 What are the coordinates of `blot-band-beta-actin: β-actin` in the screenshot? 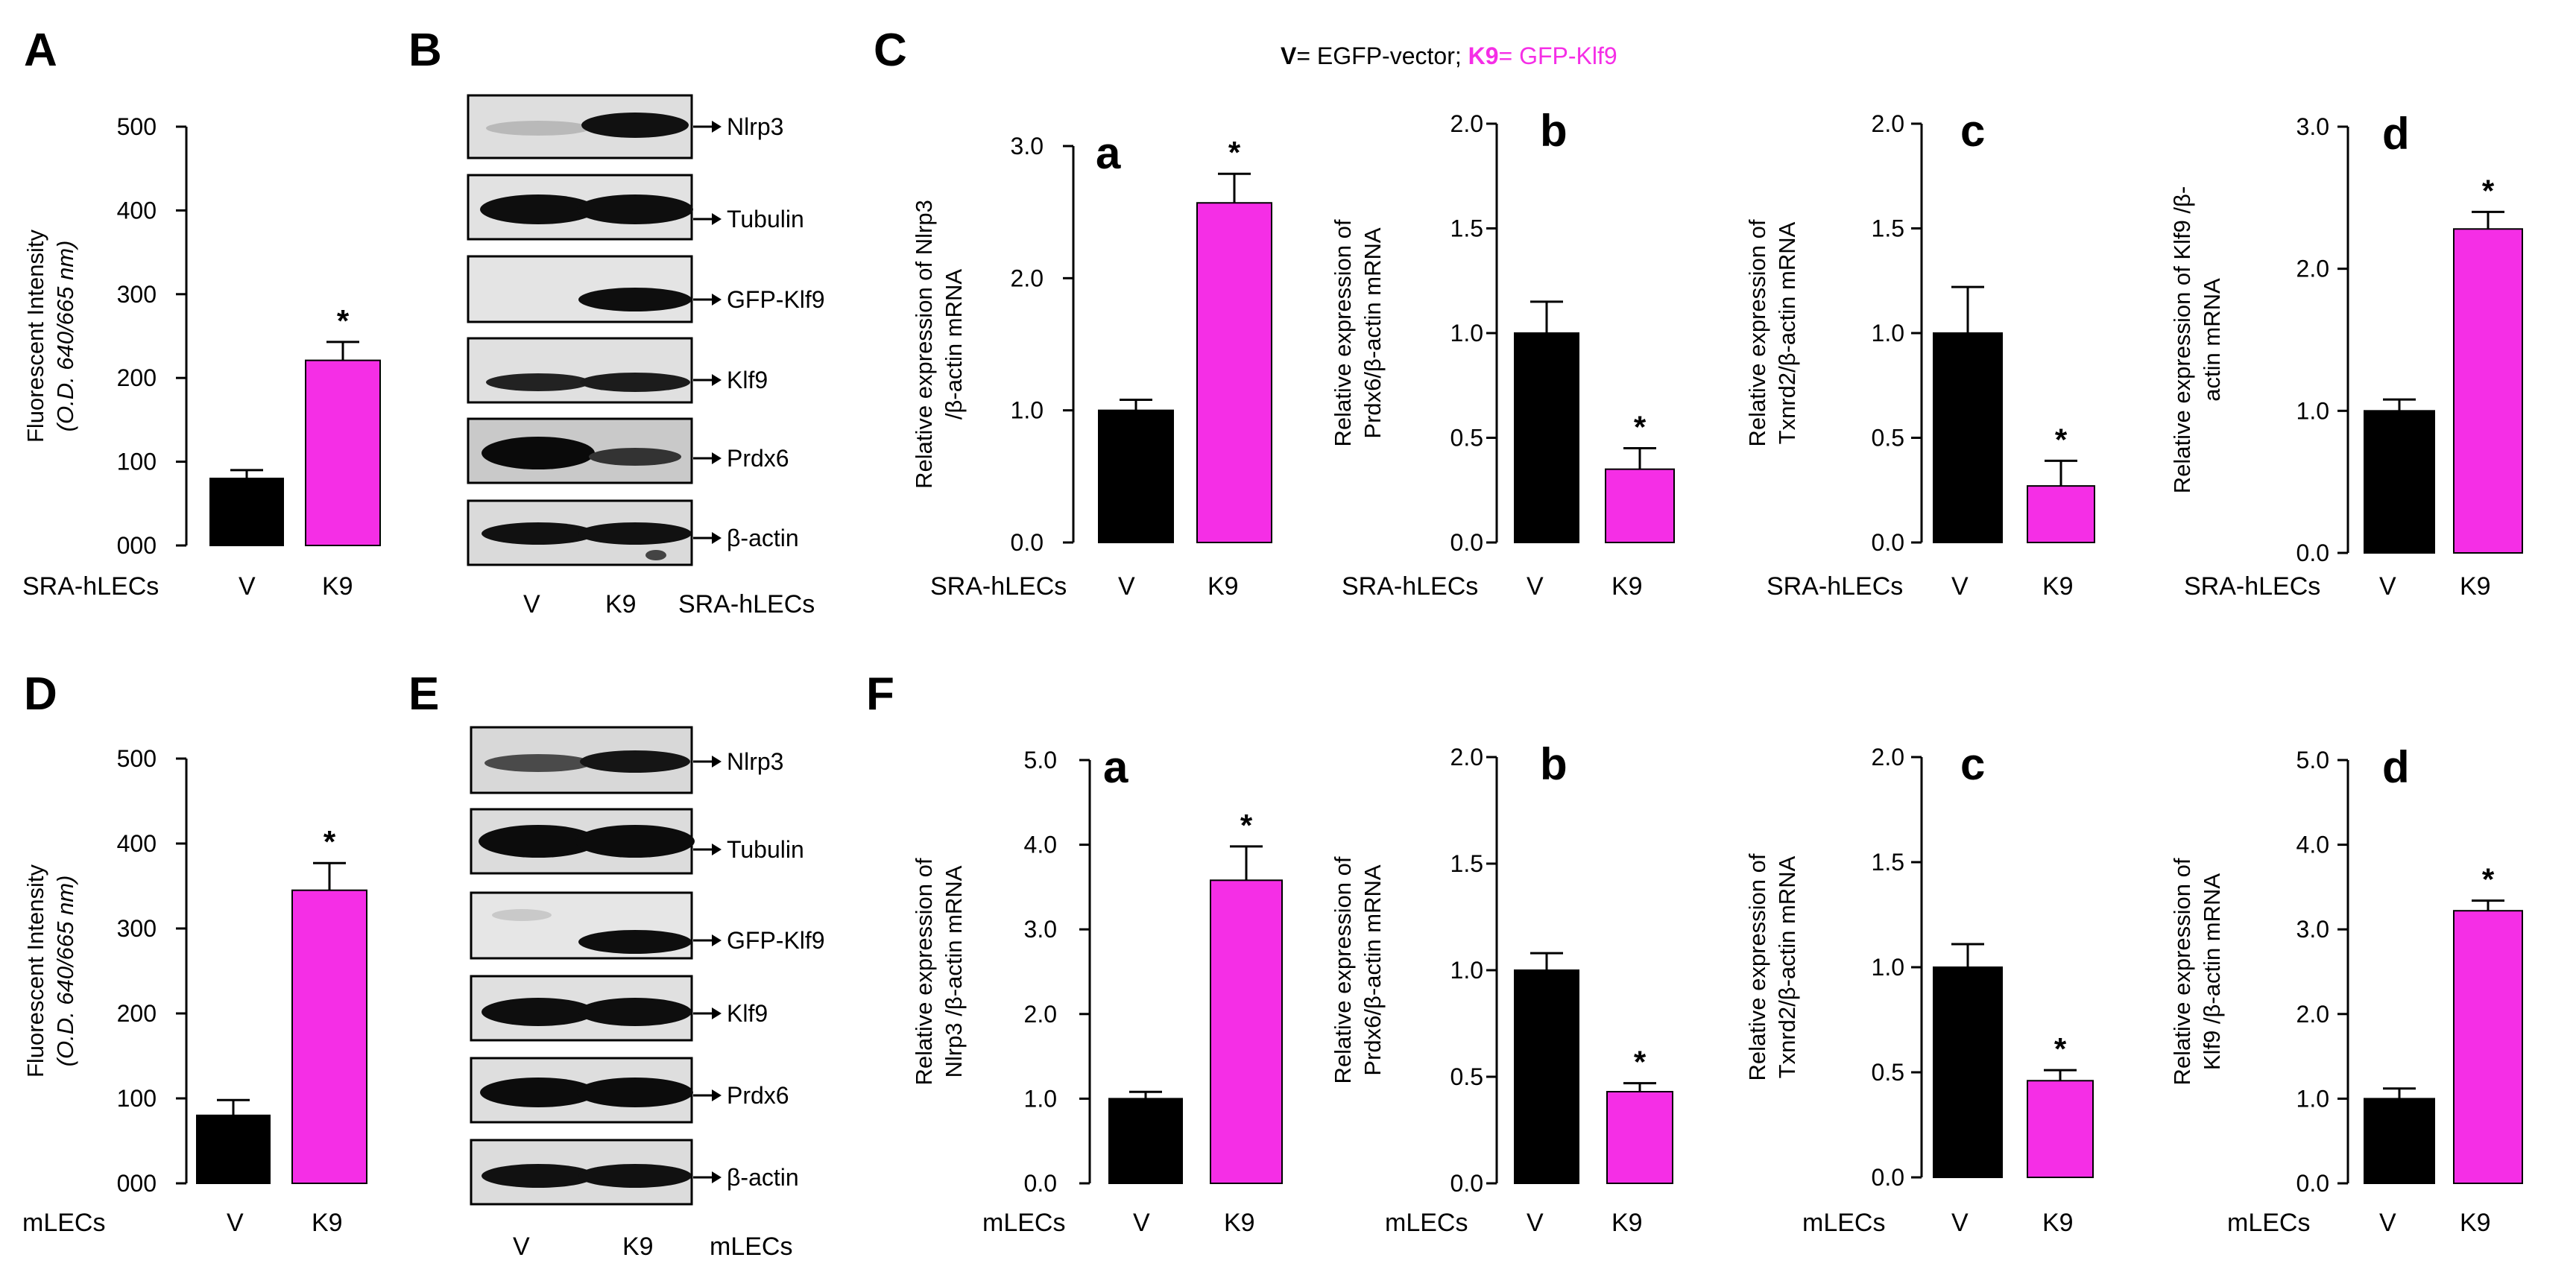 It's located at (634, 1172).